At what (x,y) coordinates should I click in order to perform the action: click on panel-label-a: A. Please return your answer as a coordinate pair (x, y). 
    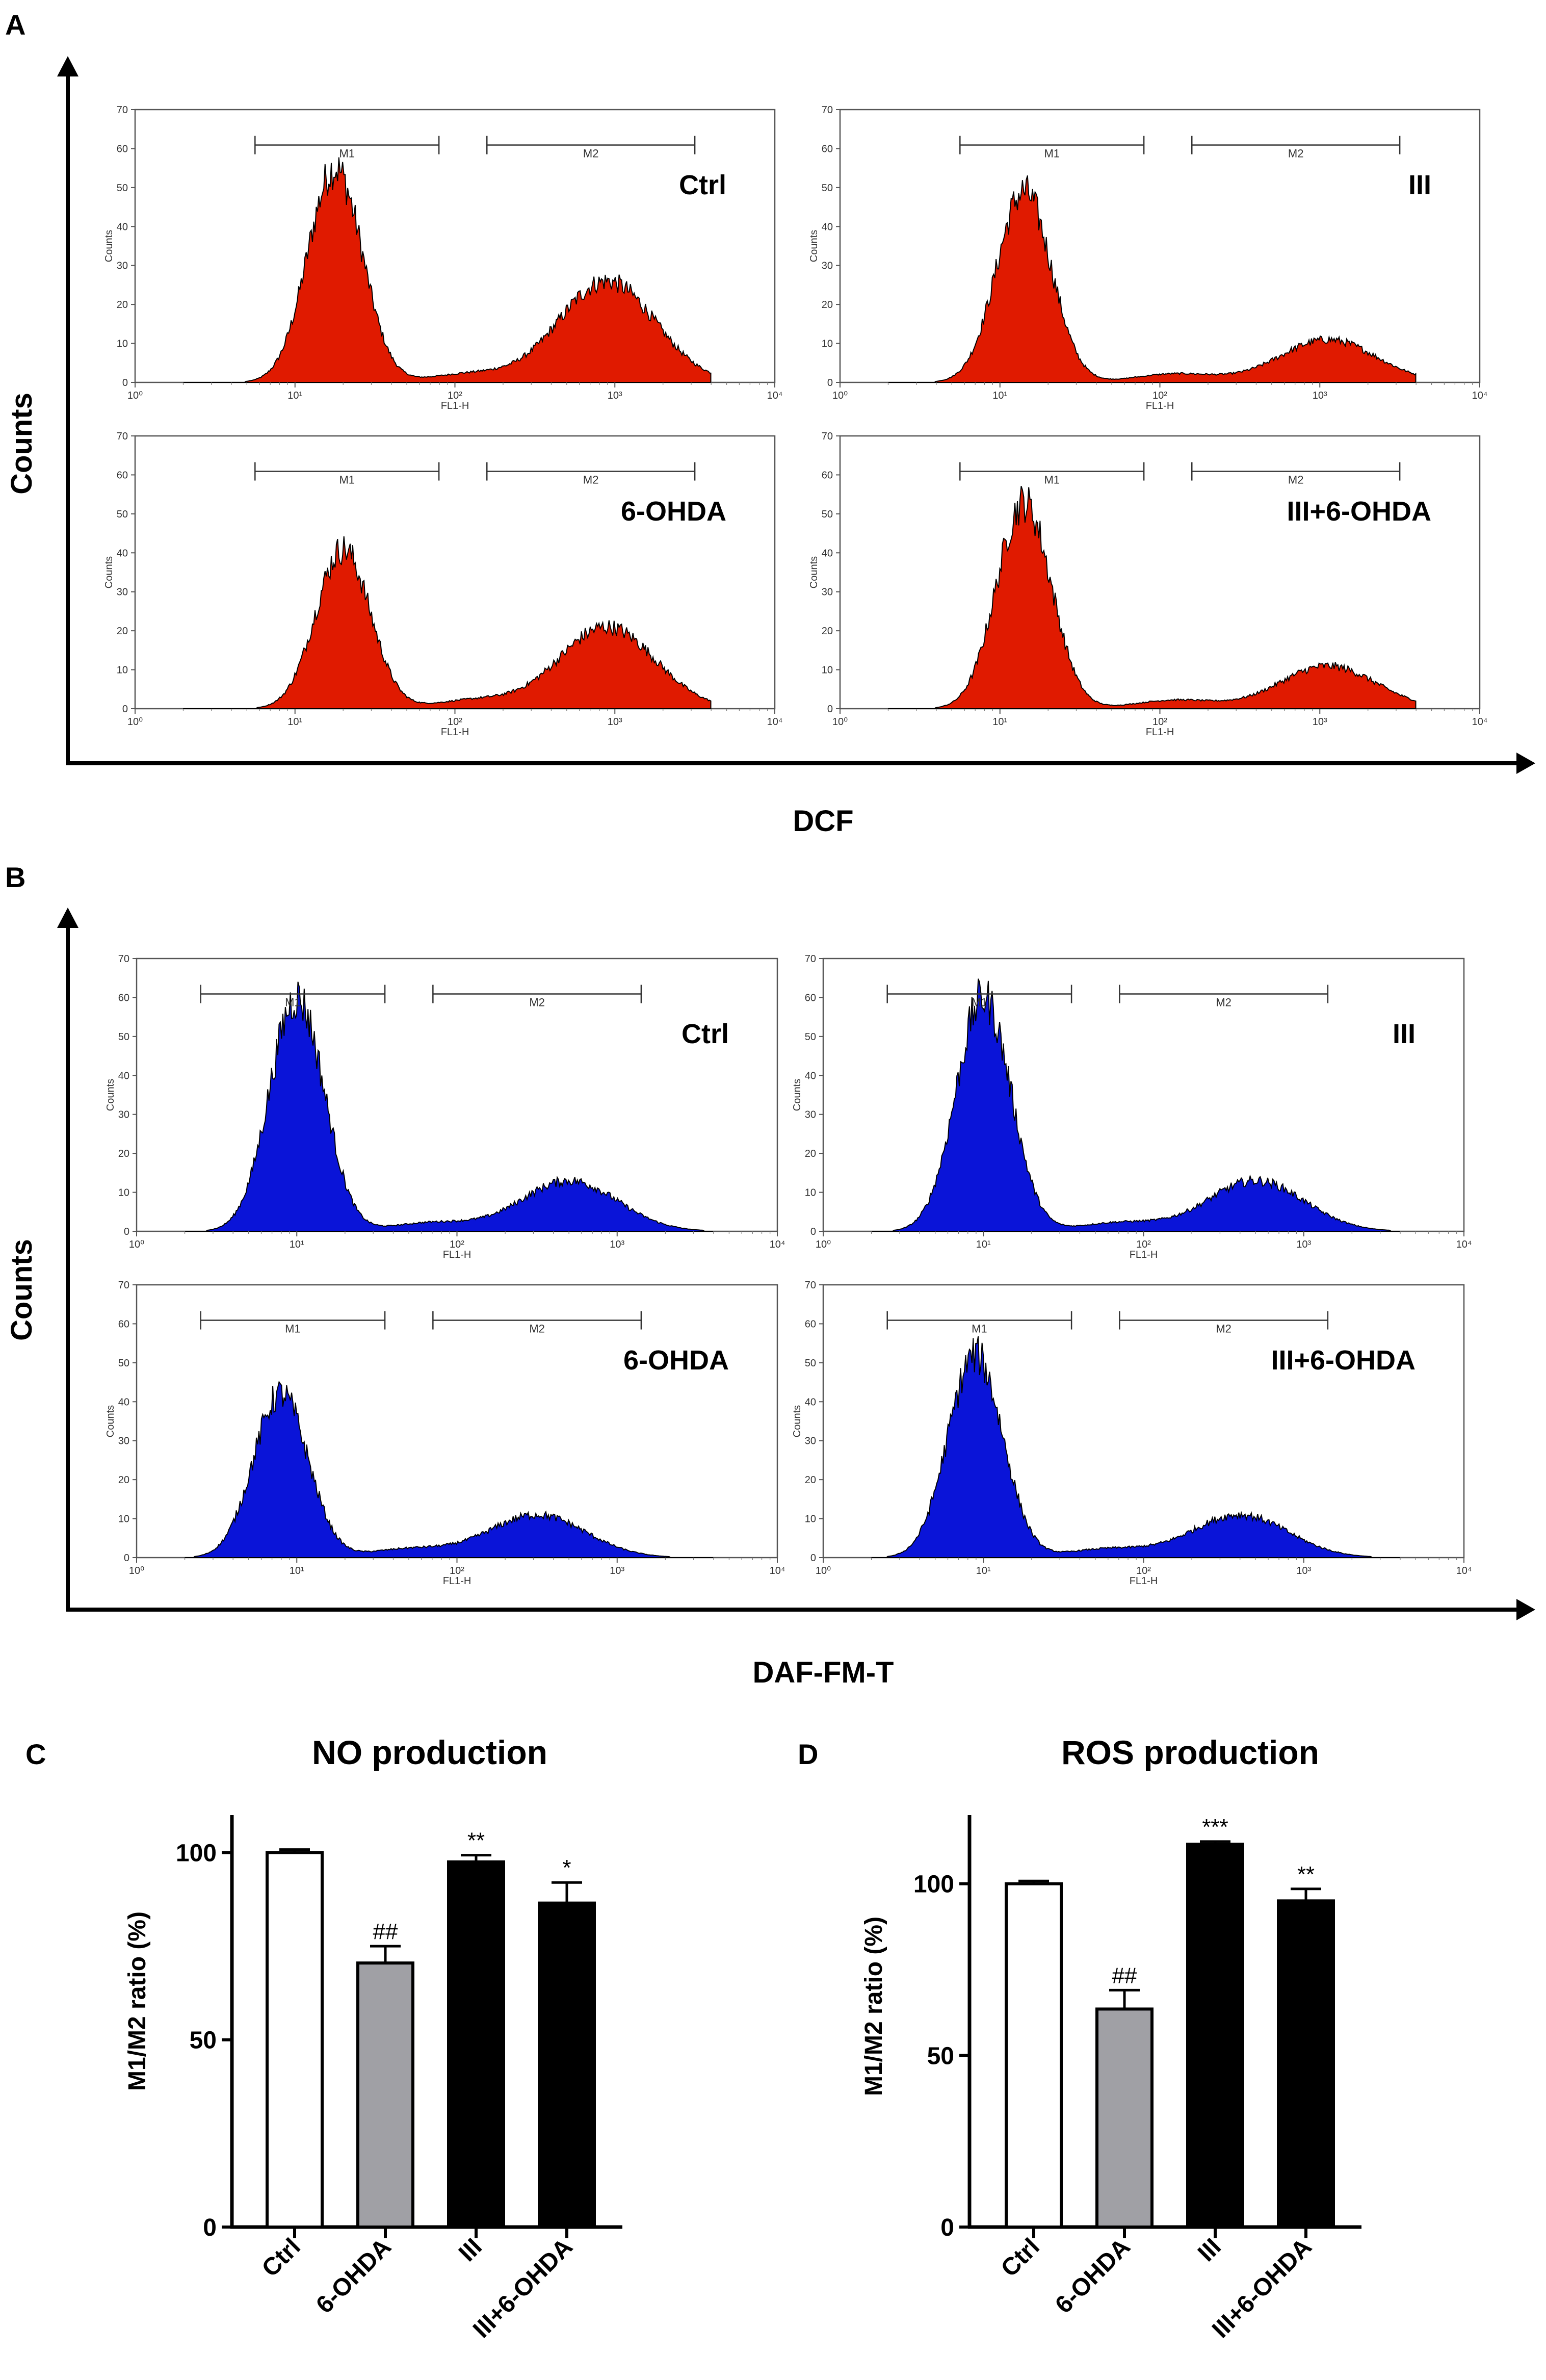
    Looking at the image, I should click on (15, 25).